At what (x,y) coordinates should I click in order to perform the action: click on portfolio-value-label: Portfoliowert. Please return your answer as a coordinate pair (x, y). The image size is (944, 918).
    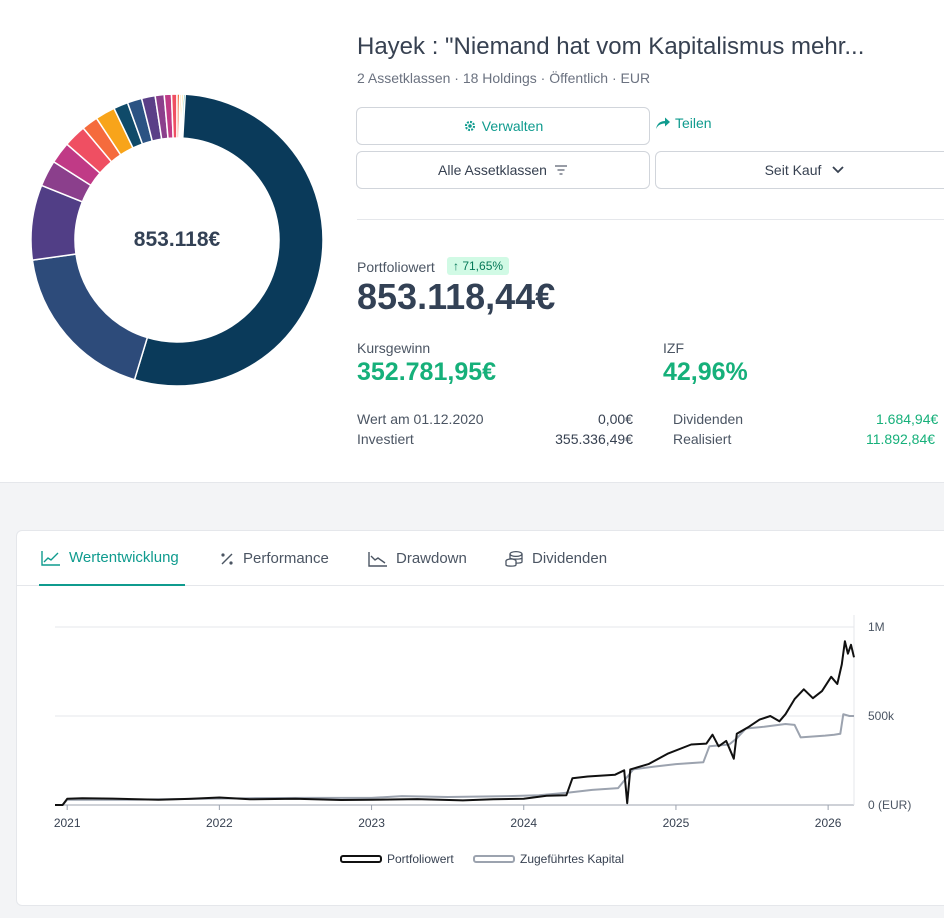
    Looking at the image, I should click on (396, 267).